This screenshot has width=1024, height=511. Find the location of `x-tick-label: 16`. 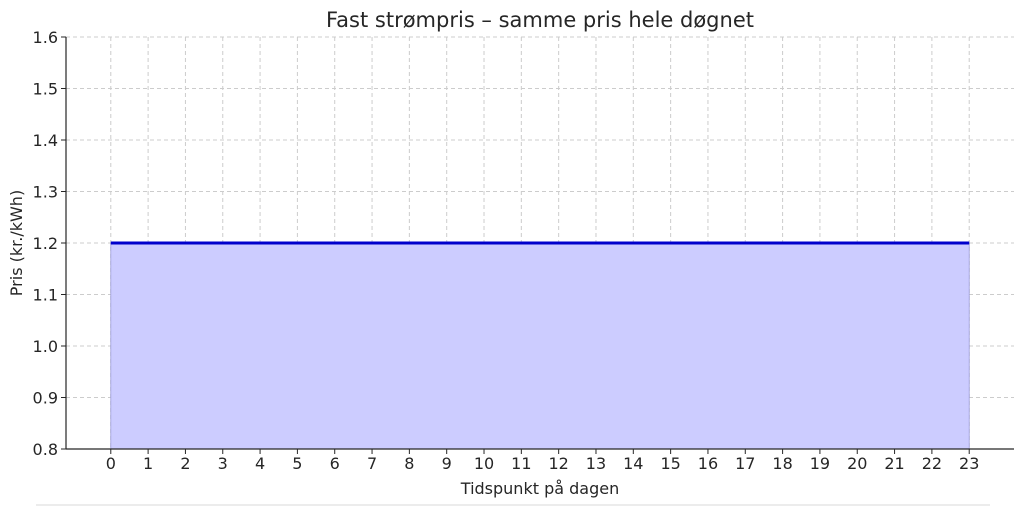

x-tick-label: 16 is located at coordinates (708, 463).